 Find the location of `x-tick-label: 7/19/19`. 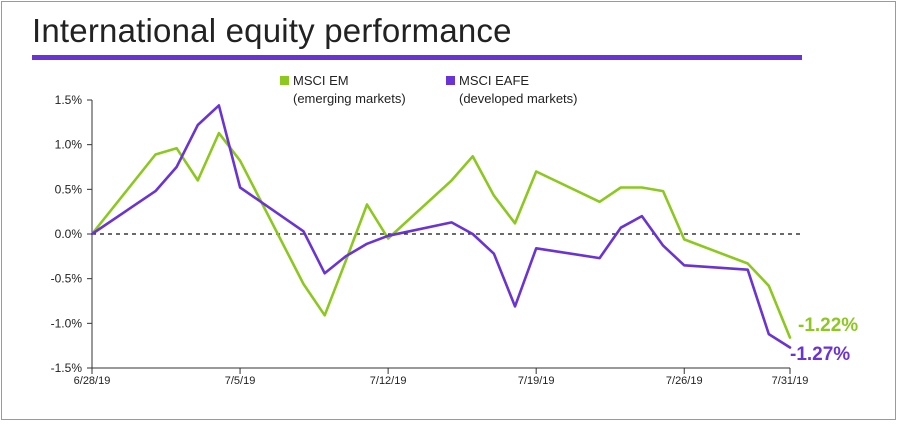

x-tick-label: 7/19/19 is located at coordinates (536, 381).